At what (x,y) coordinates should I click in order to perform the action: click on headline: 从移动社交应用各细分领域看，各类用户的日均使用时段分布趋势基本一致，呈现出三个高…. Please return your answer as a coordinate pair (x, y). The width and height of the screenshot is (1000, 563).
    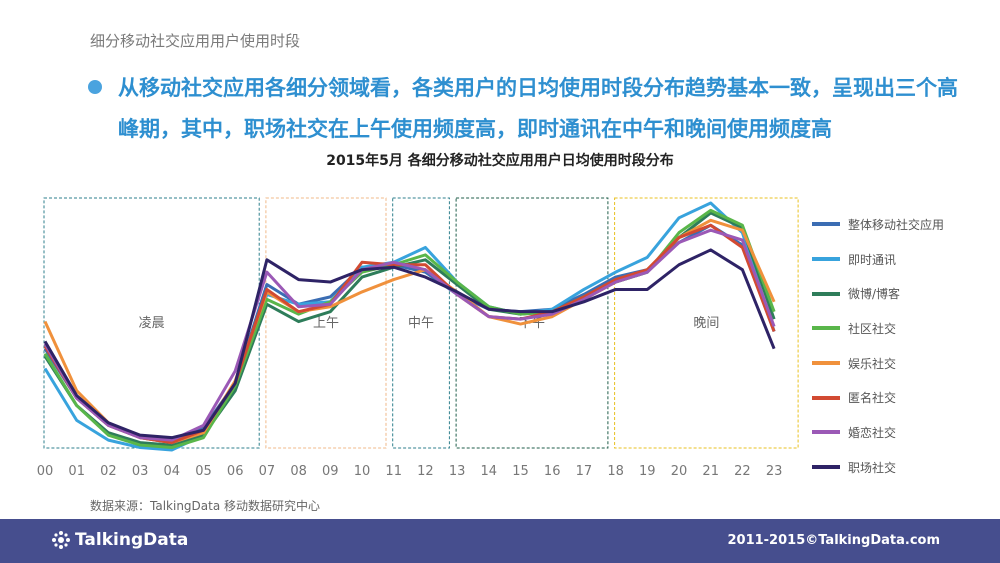
    Looking at the image, I should click on (538, 108).